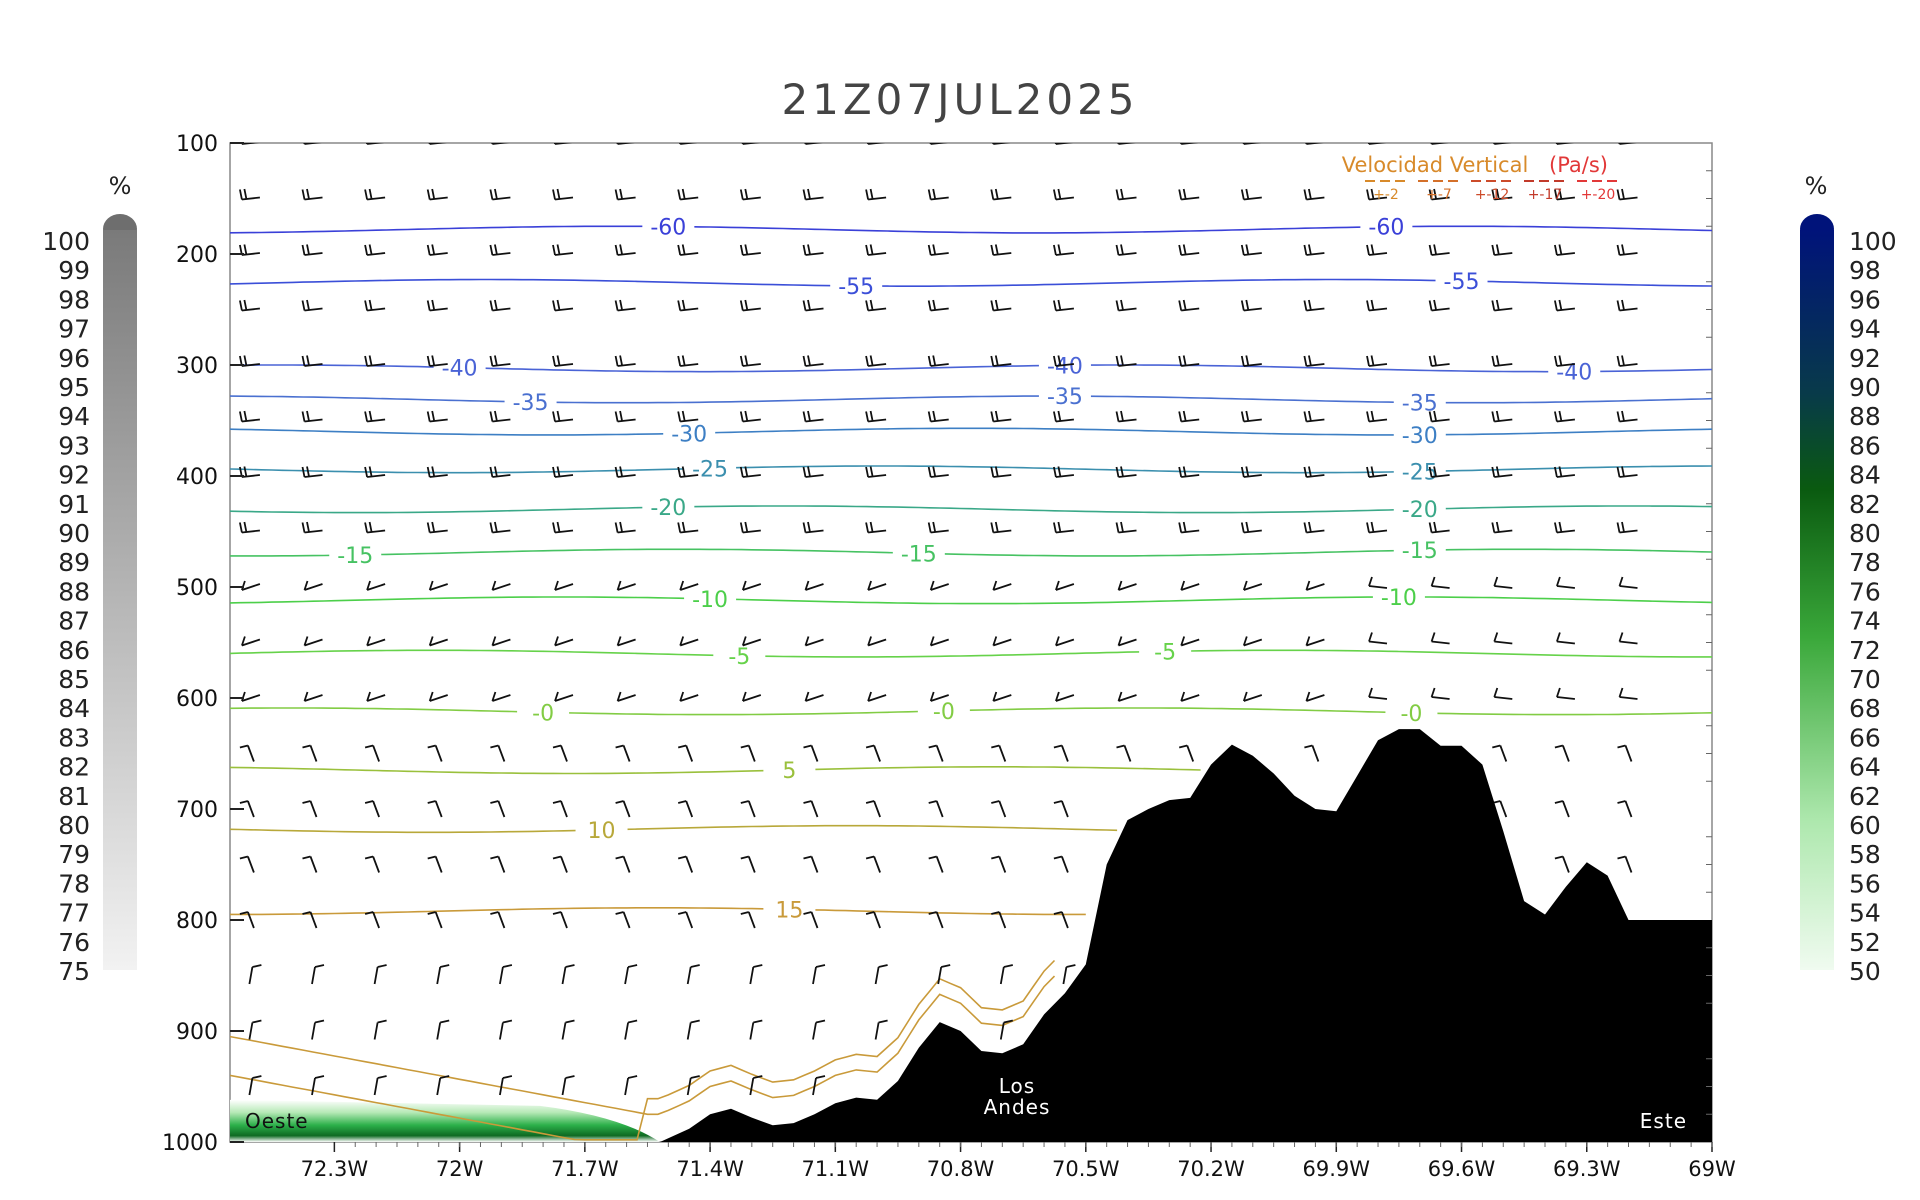 The height and width of the screenshot is (1200, 1920). What do you see at coordinates (197, 588) in the screenshot?
I see `y-tick-label: 500` at bounding box center [197, 588].